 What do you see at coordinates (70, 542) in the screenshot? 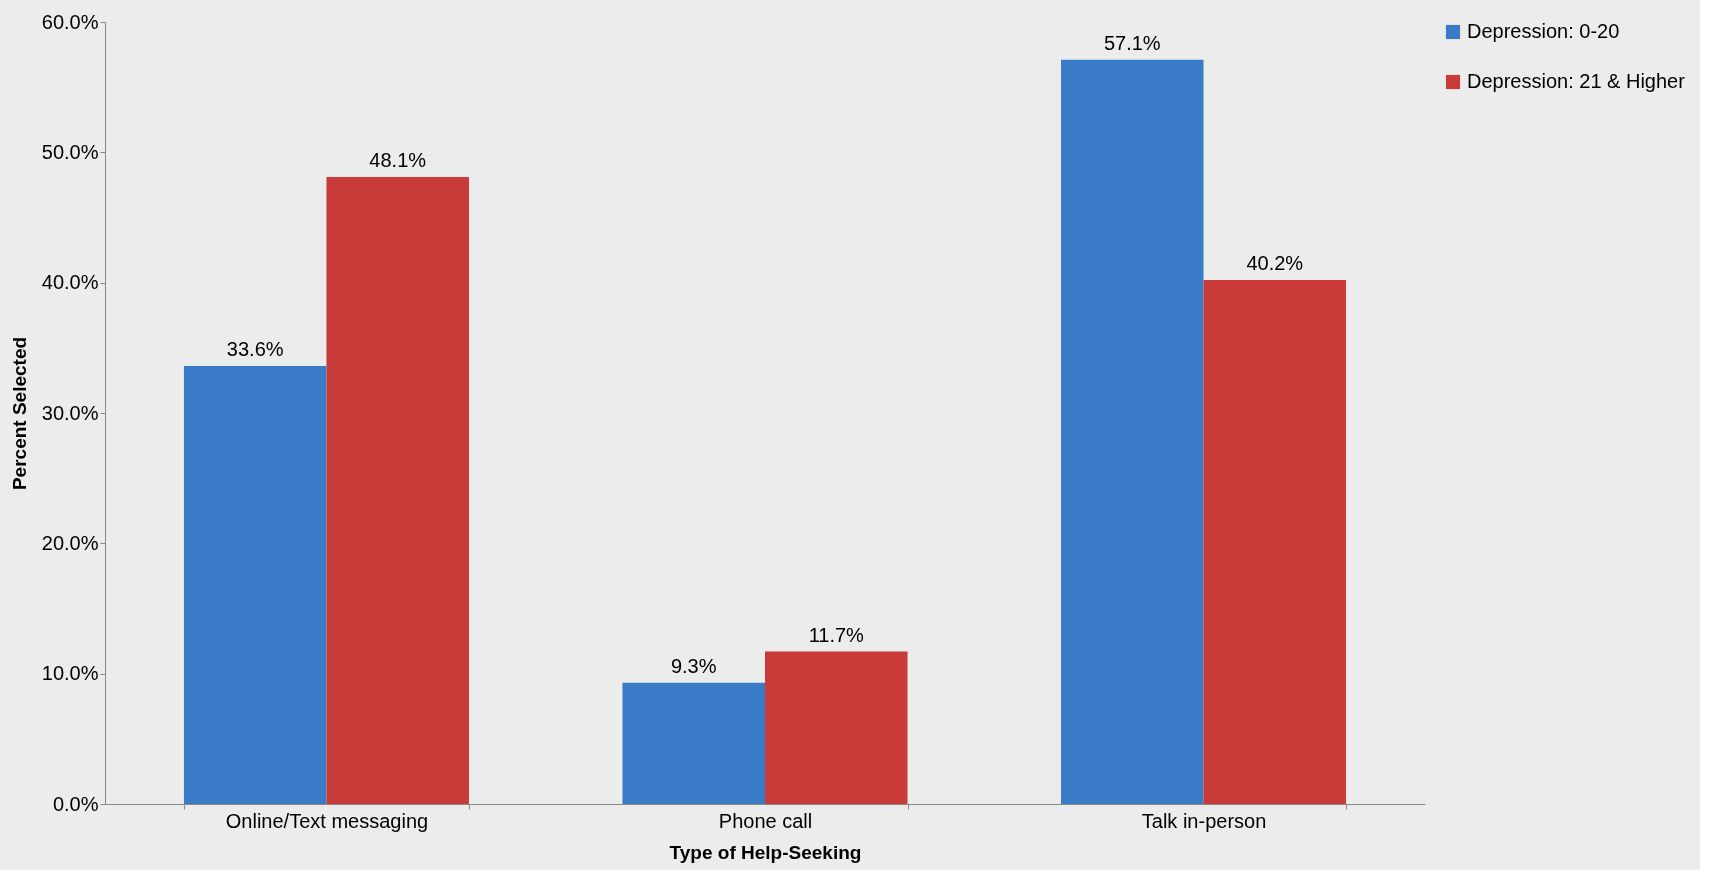
I see `y-tick-label: 20.0%` at bounding box center [70, 542].